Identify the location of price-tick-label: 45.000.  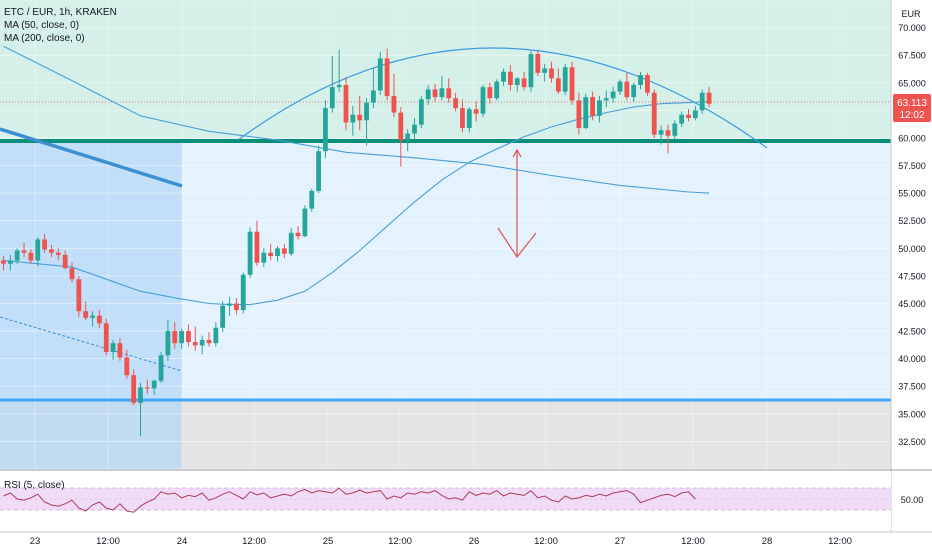
(912, 304).